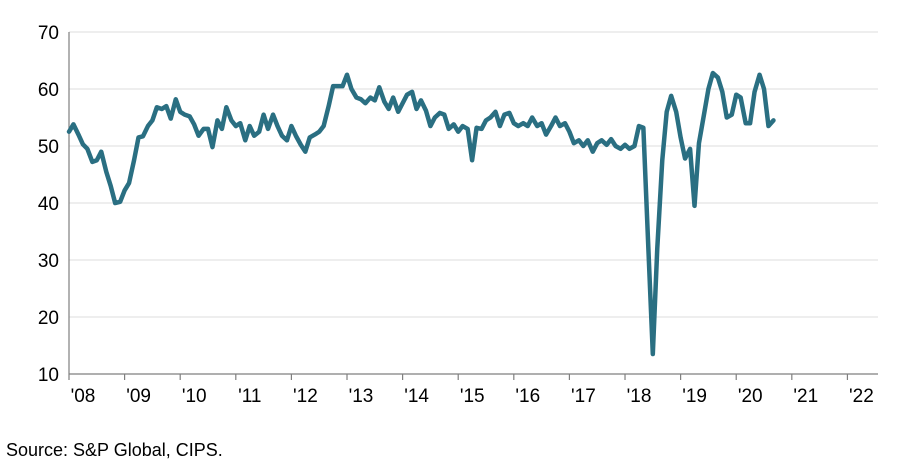 This screenshot has height=470, width=900. Describe the element at coordinates (527, 396) in the screenshot. I see `x-tick-label: '16` at that location.